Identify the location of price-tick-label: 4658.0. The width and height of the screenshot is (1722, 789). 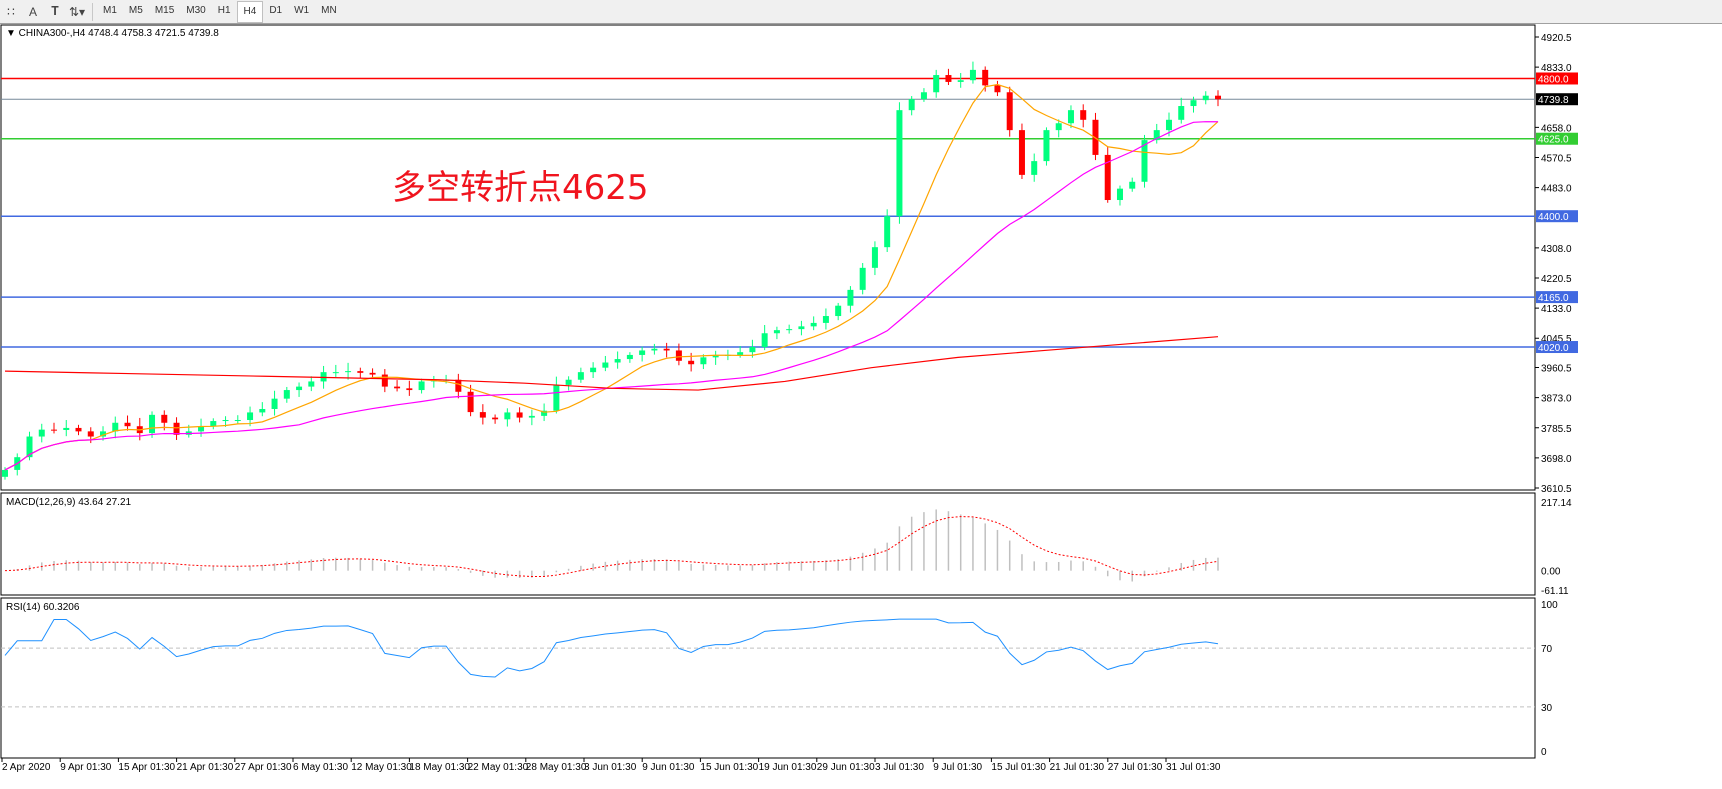
(1556, 128).